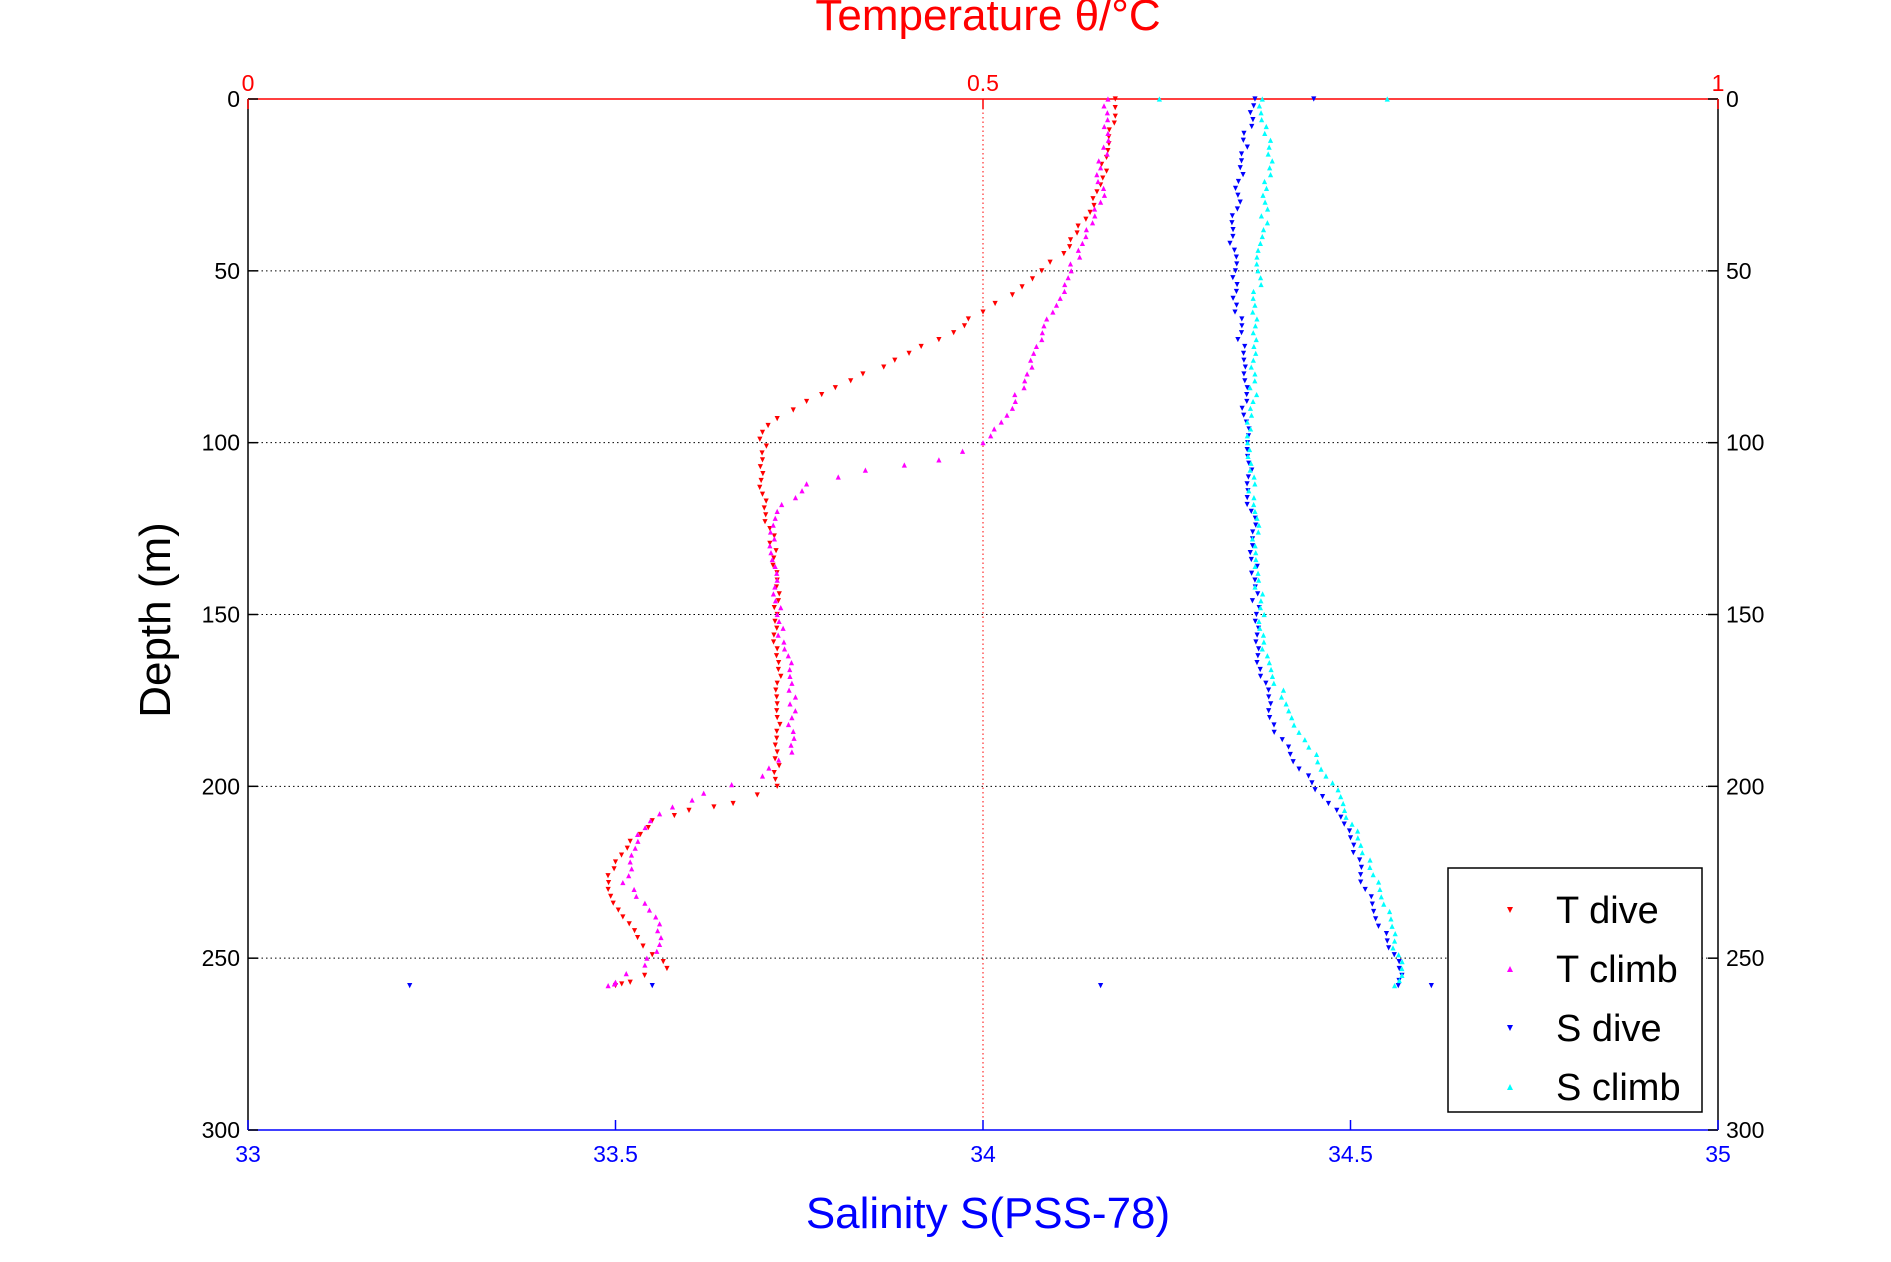 The height and width of the screenshot is (1262, 1891). What do you see at coordinates (1745, 443) in the screenshot?
I see `depth-tick-label-right: 100` at bounding box center [1745, 443].